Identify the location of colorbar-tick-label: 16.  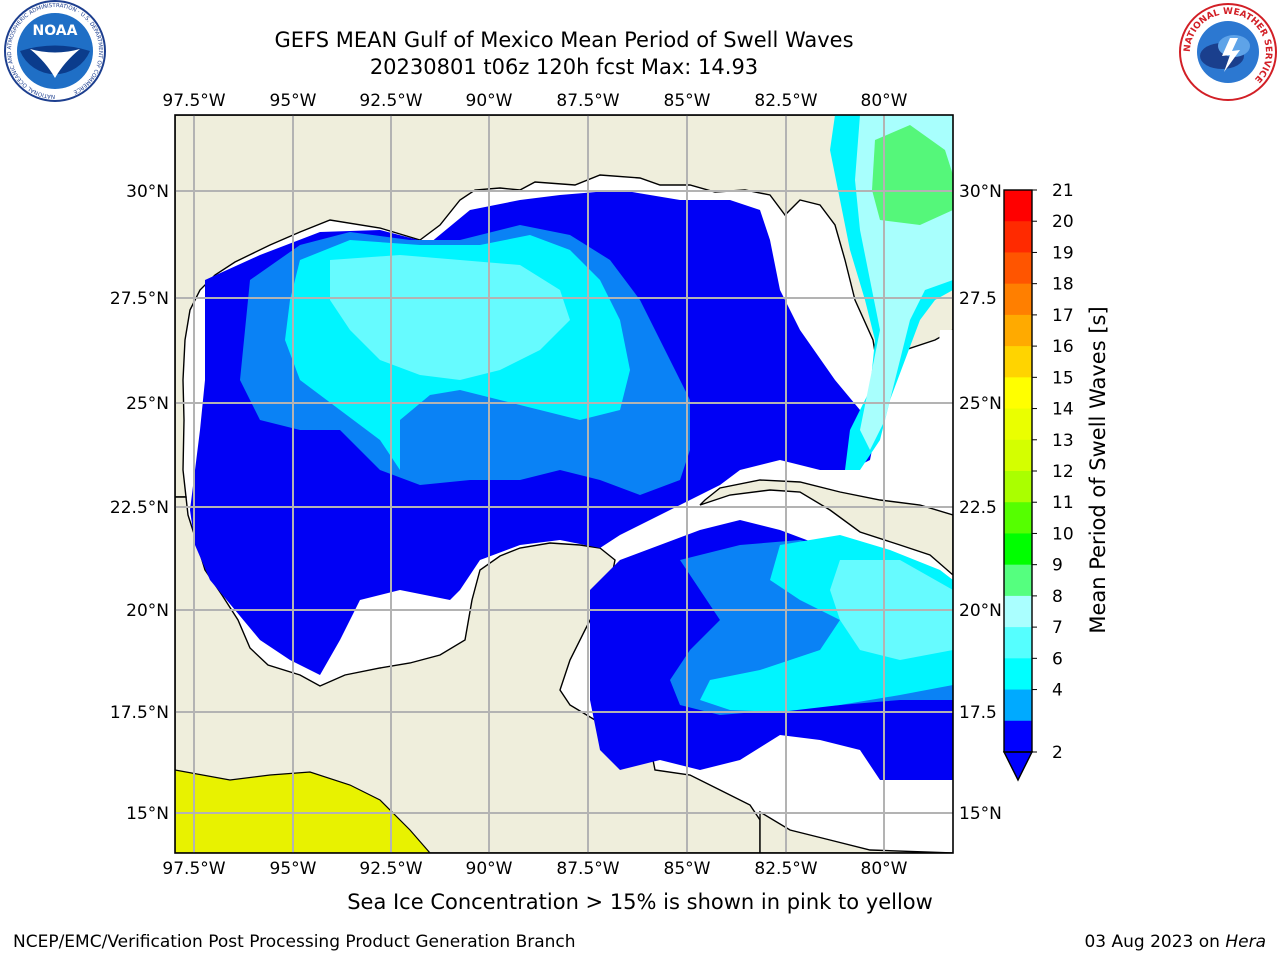
(1063, 347).